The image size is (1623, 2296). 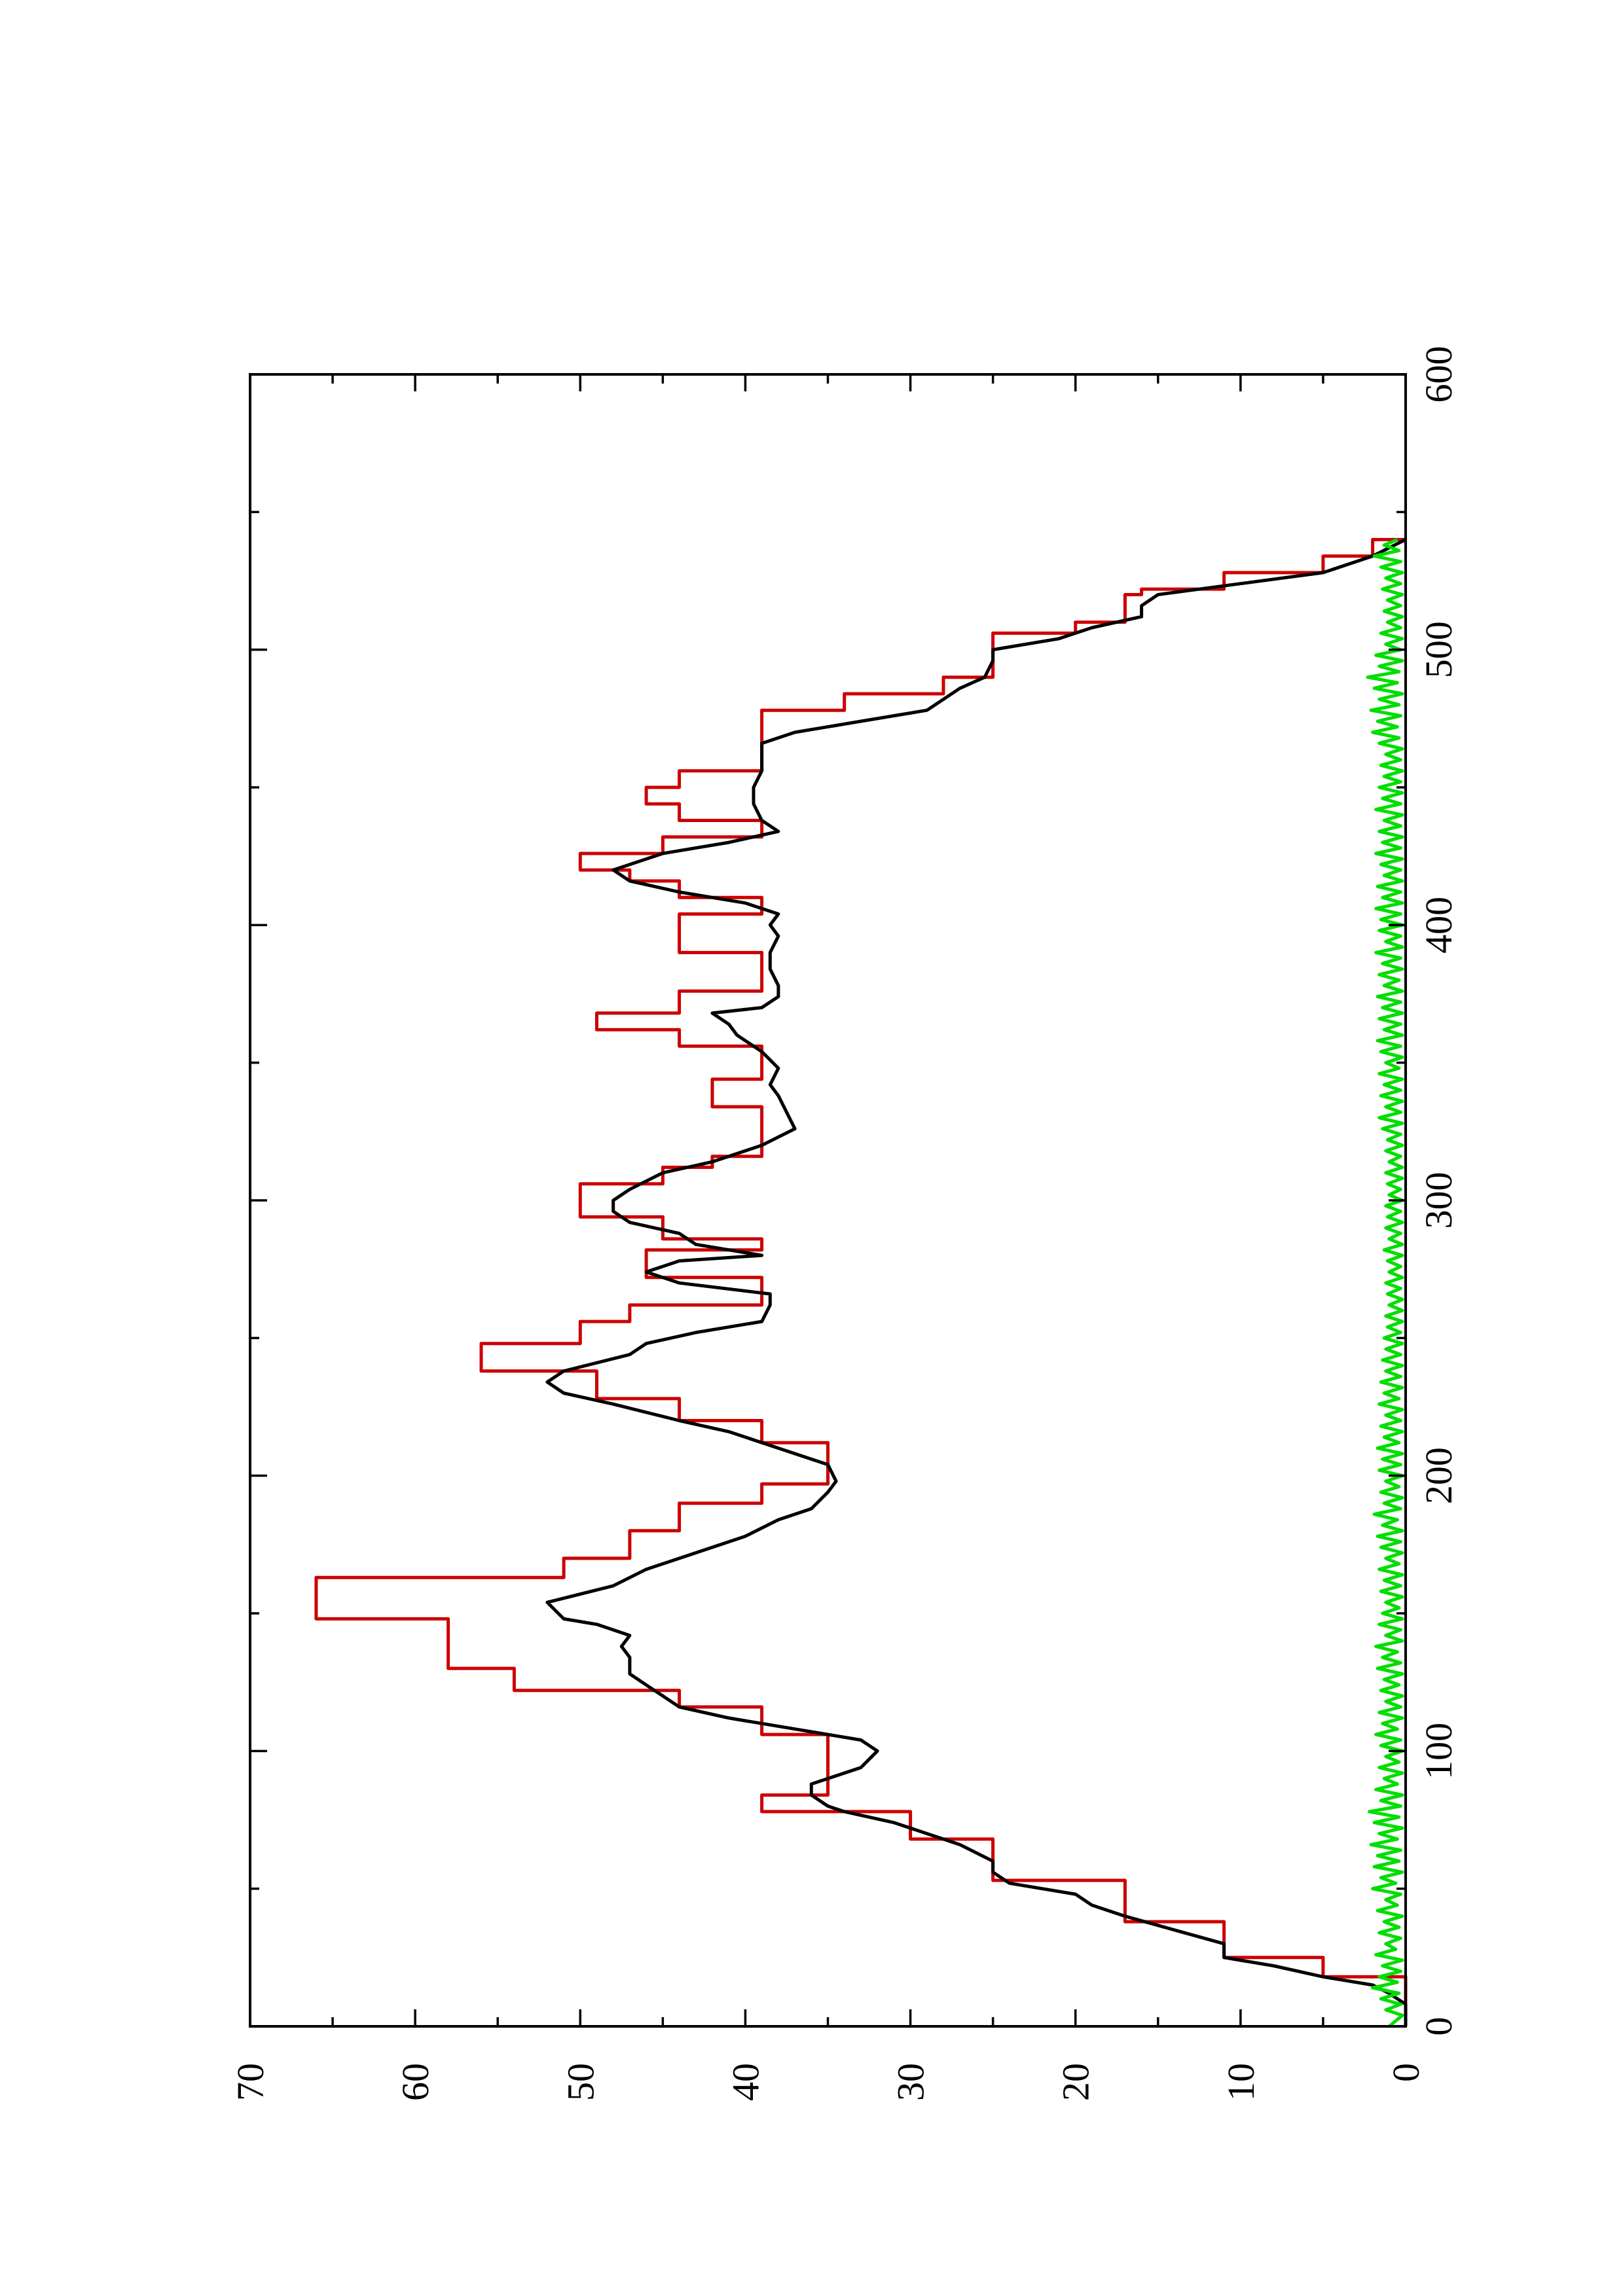 I want to click on x-tick-label: 0, so click(x=1438, y=2026).